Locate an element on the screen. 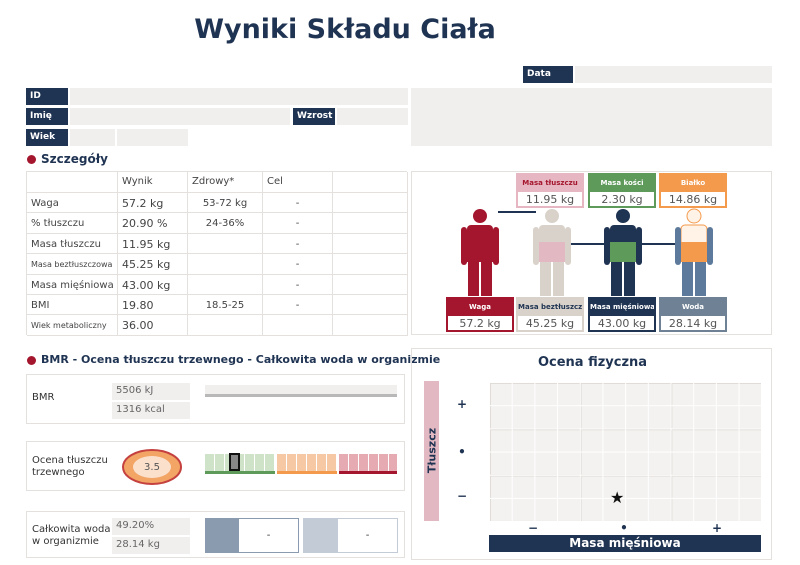 Image resolution: width=800 pixels, height=565 pixels. visceral-value: 3.5 is located at coordinates (152, 467).